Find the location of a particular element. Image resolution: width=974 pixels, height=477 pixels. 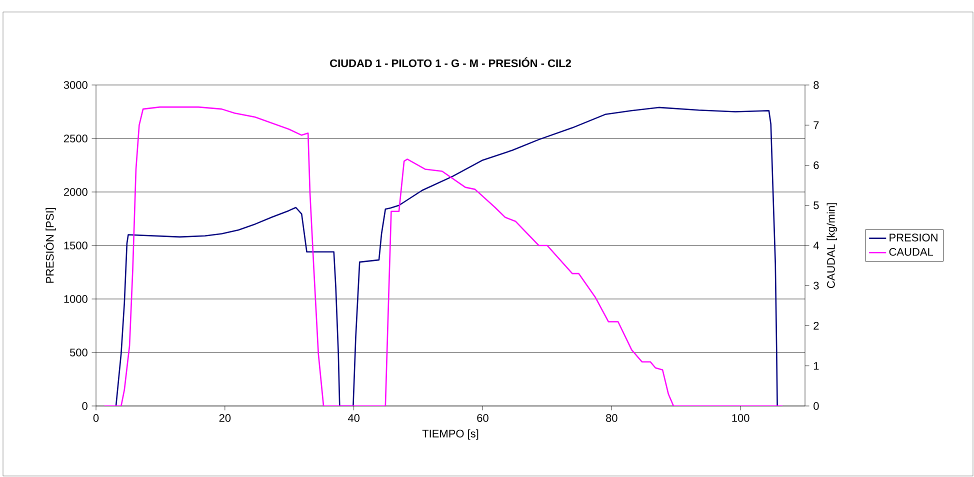

y2-tick-label: 0 is located at coordinates (816, 406).